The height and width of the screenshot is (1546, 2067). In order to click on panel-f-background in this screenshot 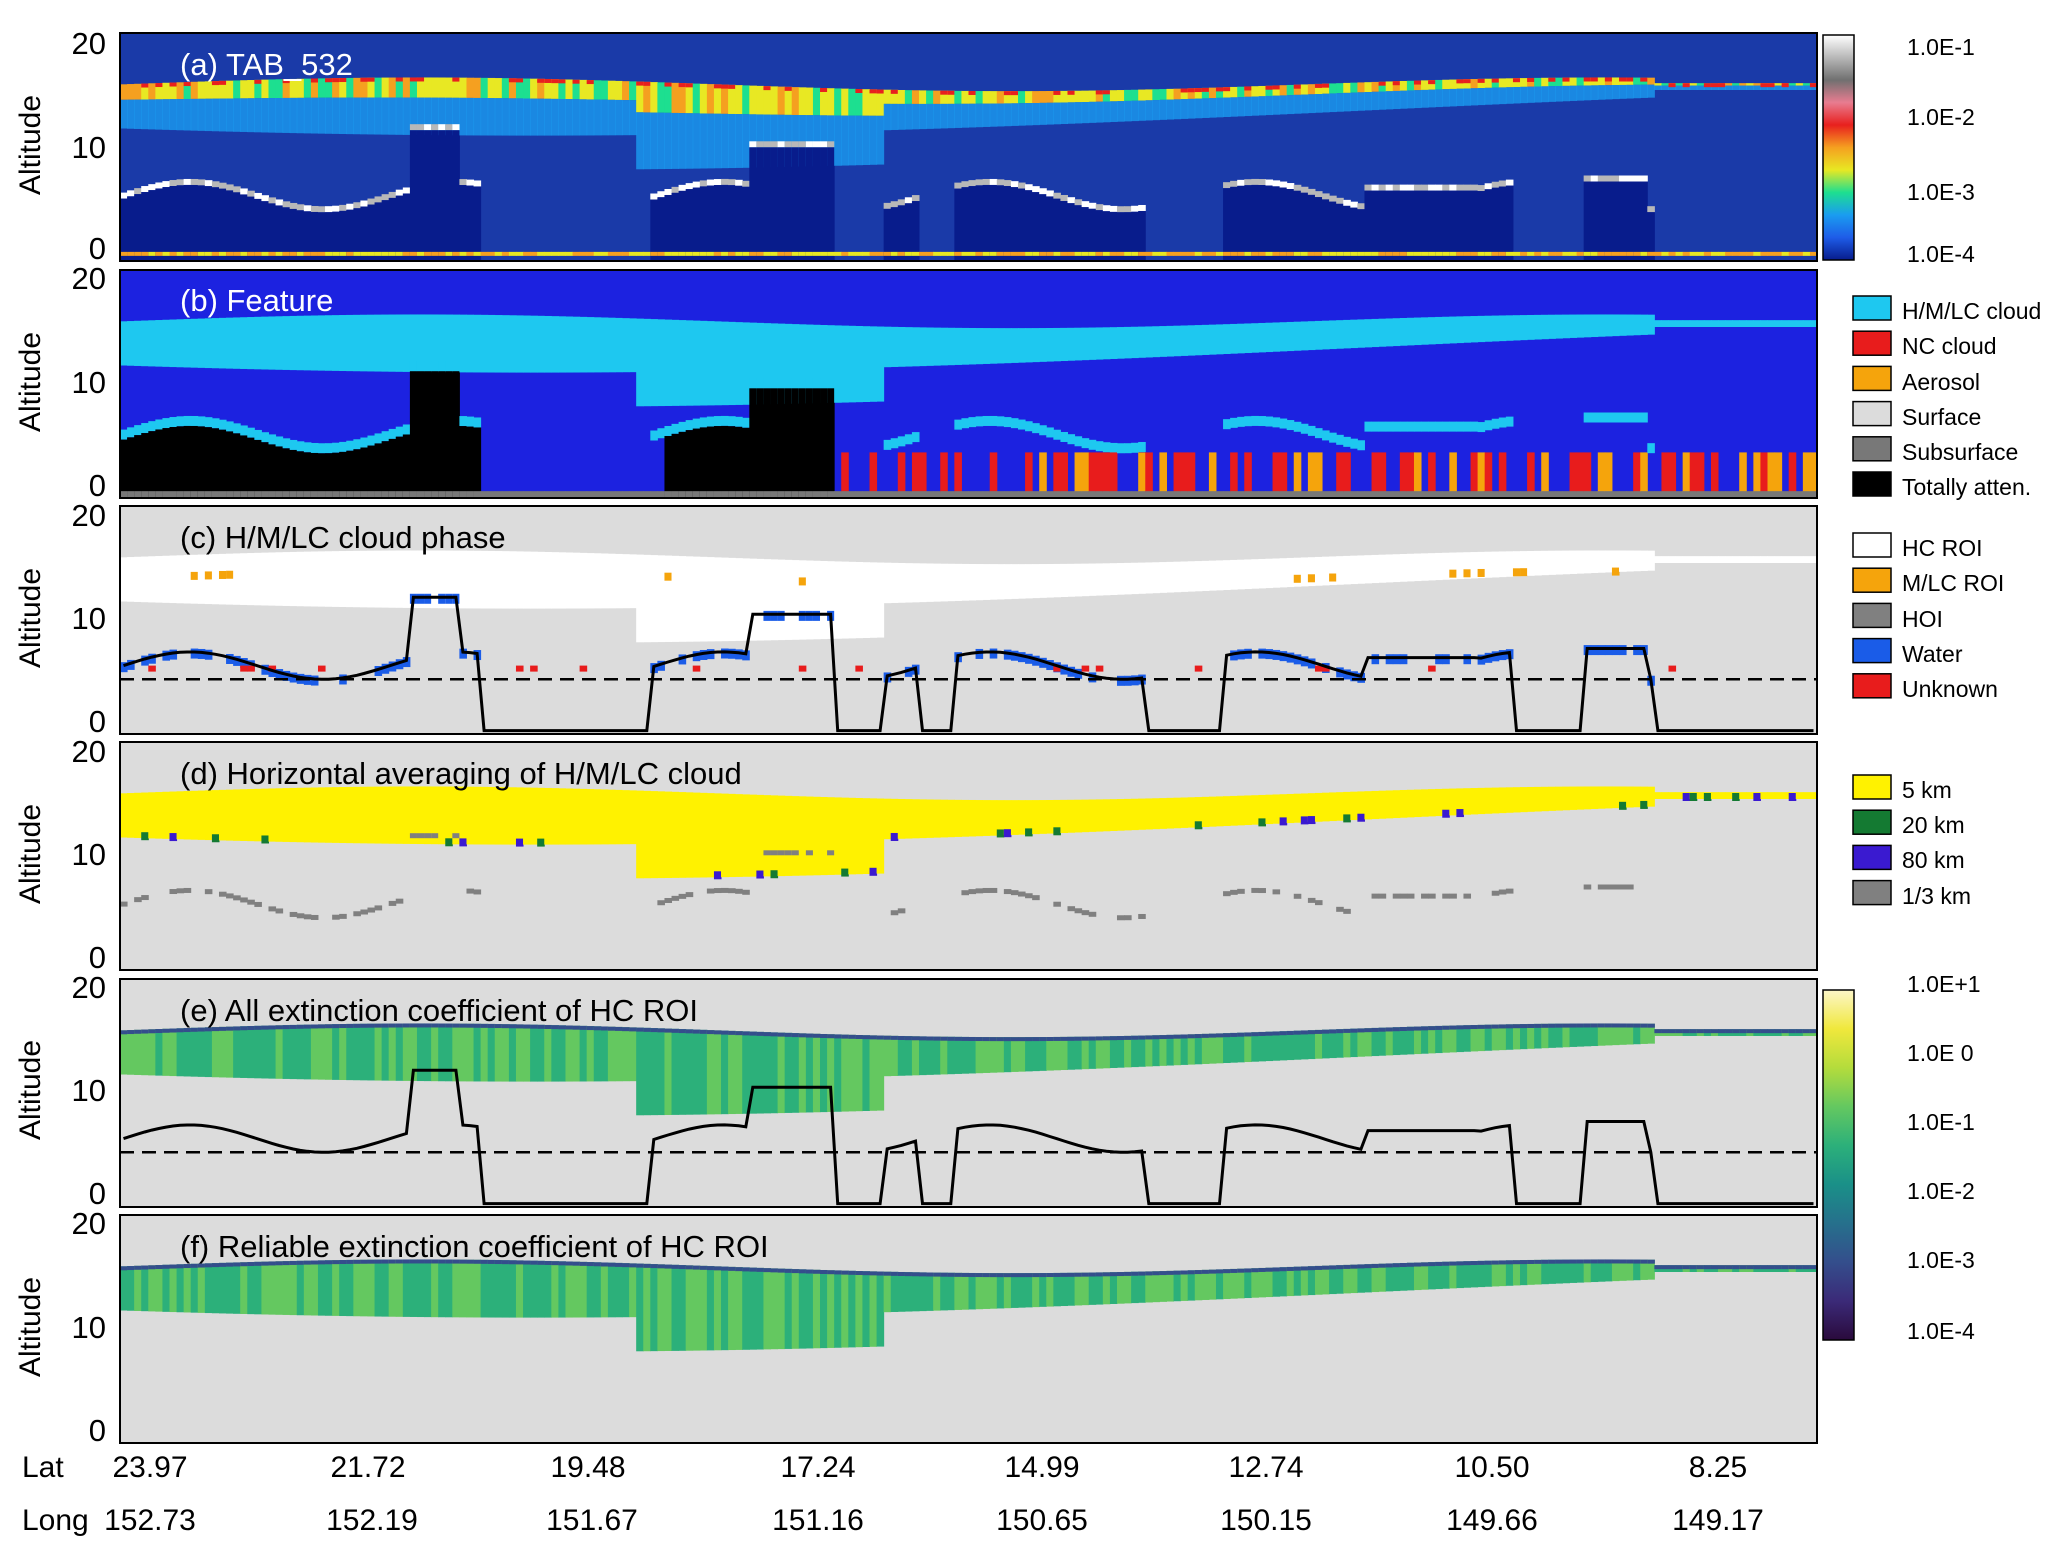, I will do `click(968, 1329)`.